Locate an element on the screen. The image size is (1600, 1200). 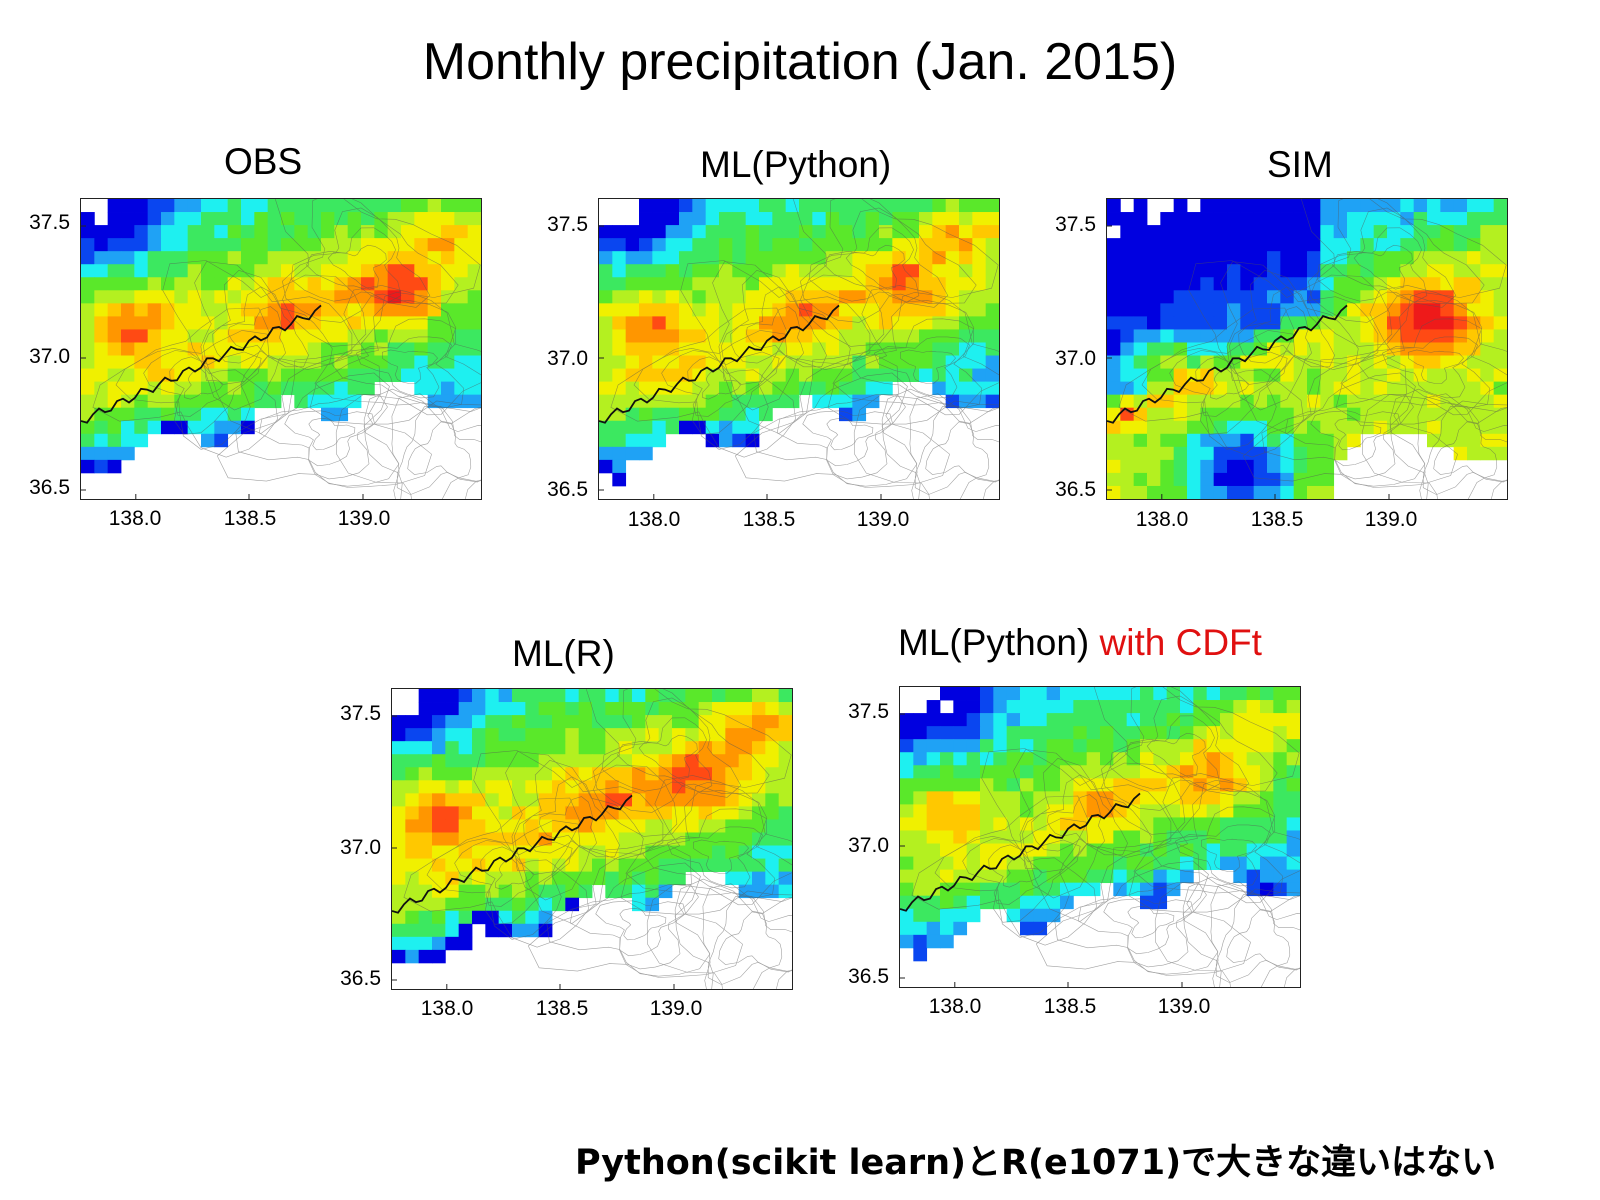
panel-title-text: ML(Python) is located at coordinates (796, 164).